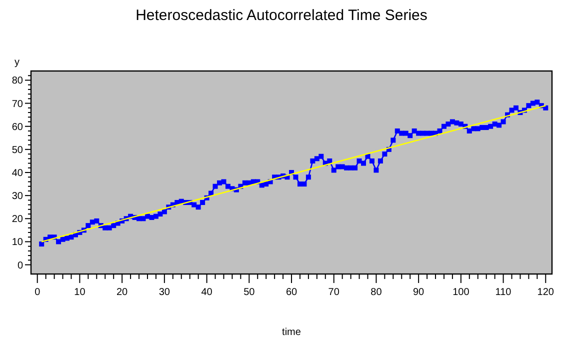  What do you see at coordinates (18, 242) in the screenshot?
I see `y-tick-label: 10` at bounding box center [18, 242].